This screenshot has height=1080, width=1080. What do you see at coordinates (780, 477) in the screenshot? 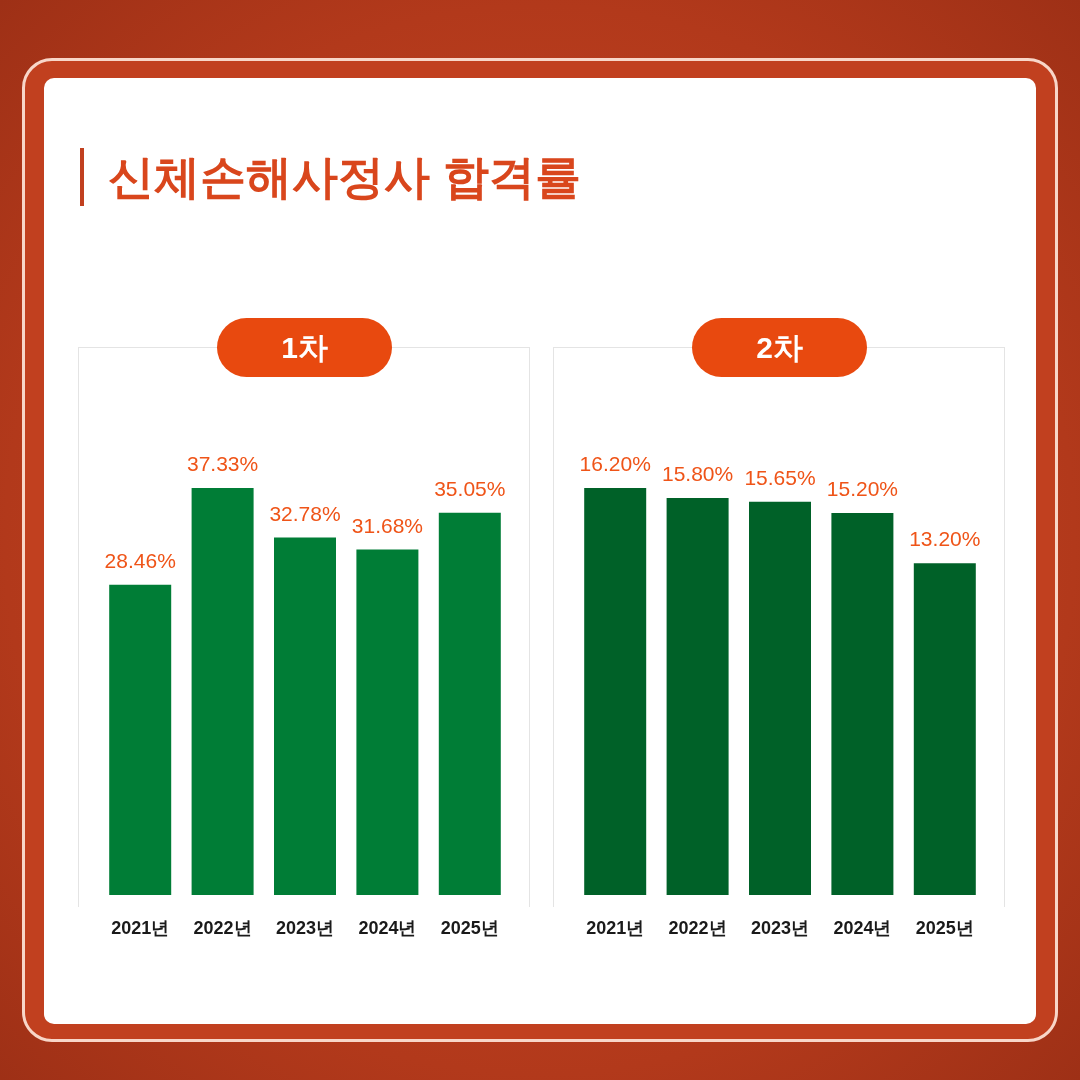
I see `data-label: 15.65%` at bounding box center [780, 477].